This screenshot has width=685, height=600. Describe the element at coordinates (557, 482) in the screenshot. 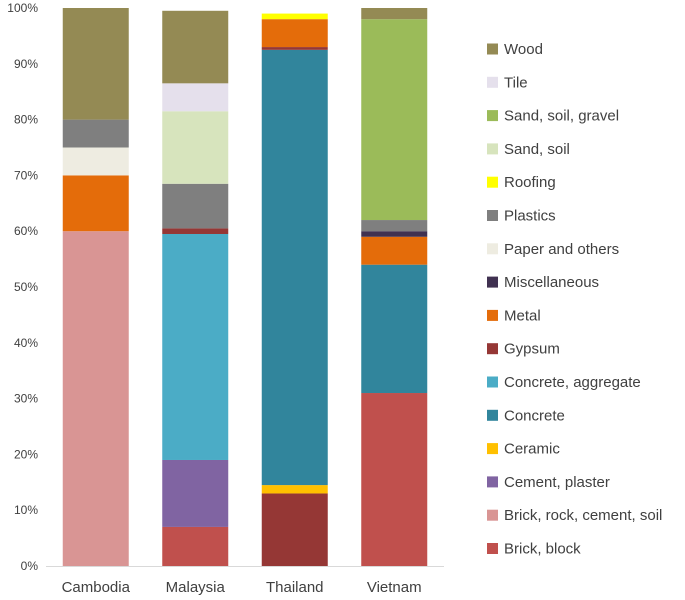

I see `legend-label: Cement, plaster` at that location.